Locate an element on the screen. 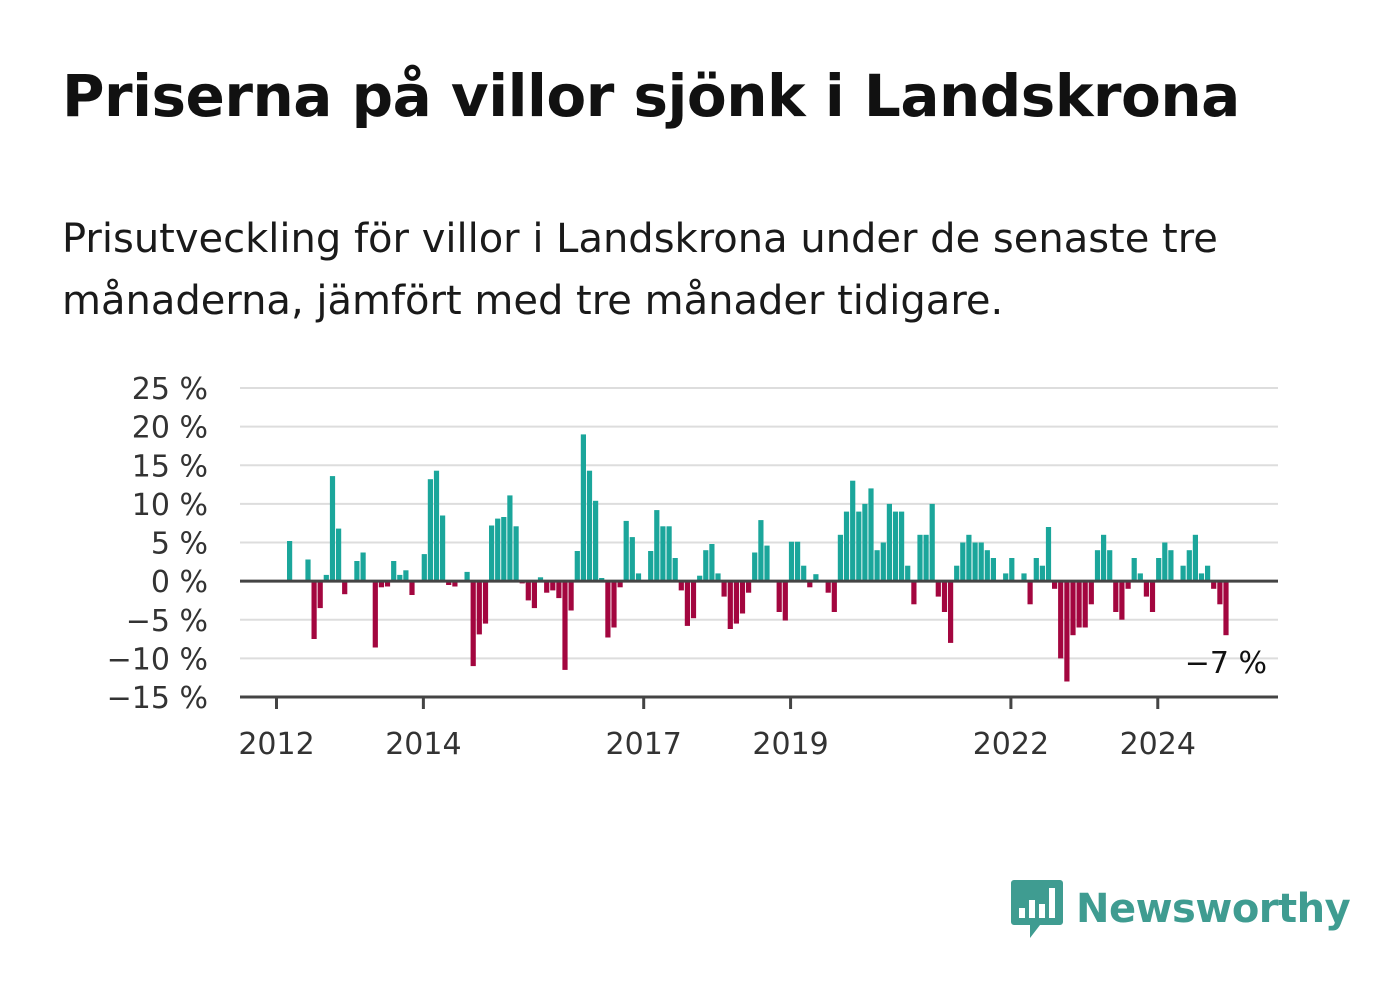  brand-logo: Newsworthy is located at coordinates (1180, 909).